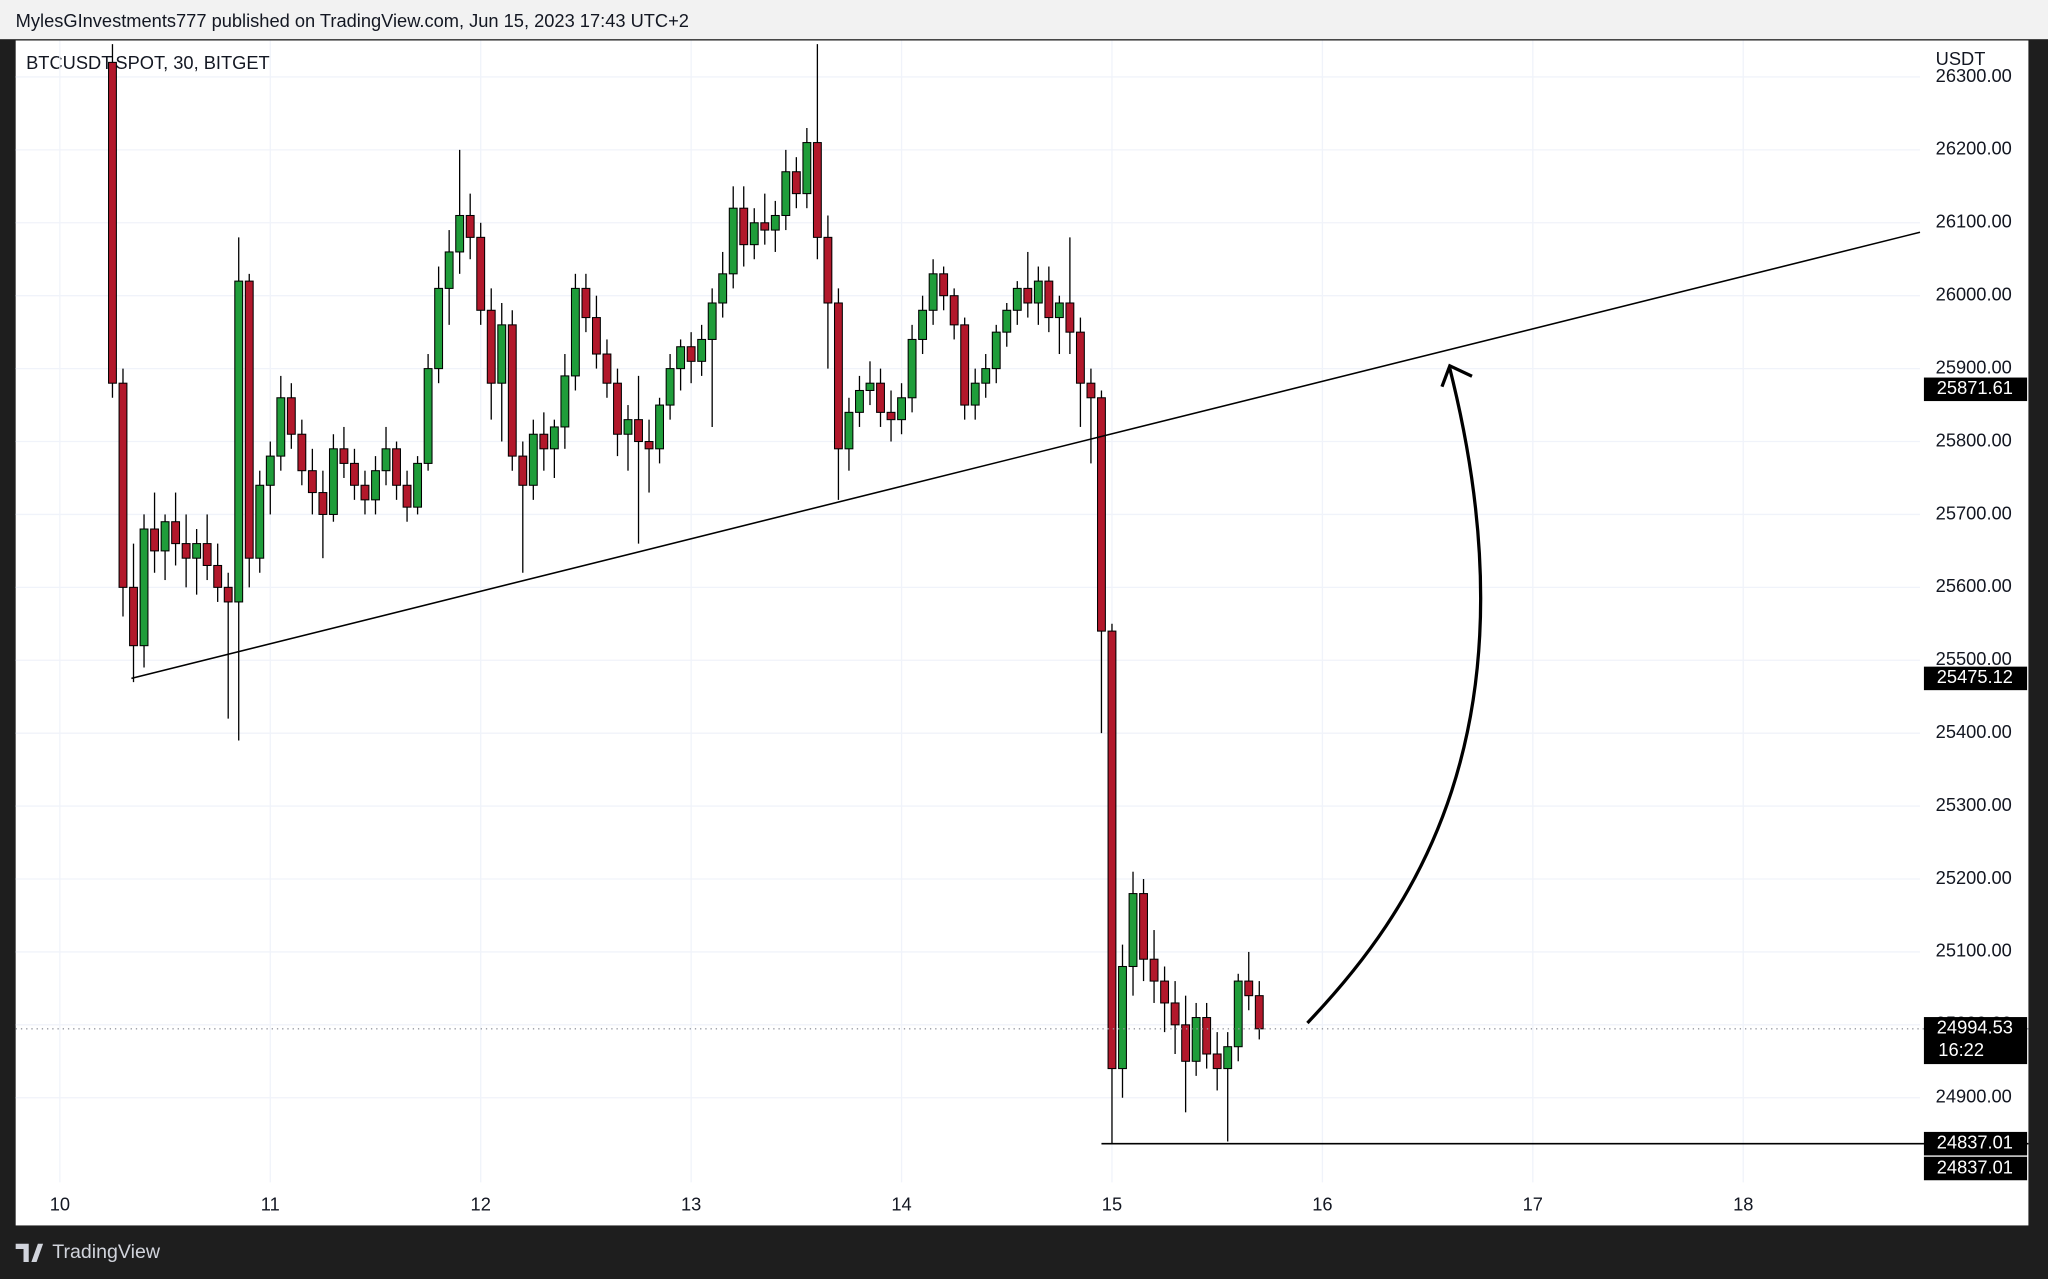 The image size is (2048, 1279). What do you see at coordinates (1533, 1204) in the screenshot?
I see `x-tick-label: 17` at bounding box center [1533, 1204].